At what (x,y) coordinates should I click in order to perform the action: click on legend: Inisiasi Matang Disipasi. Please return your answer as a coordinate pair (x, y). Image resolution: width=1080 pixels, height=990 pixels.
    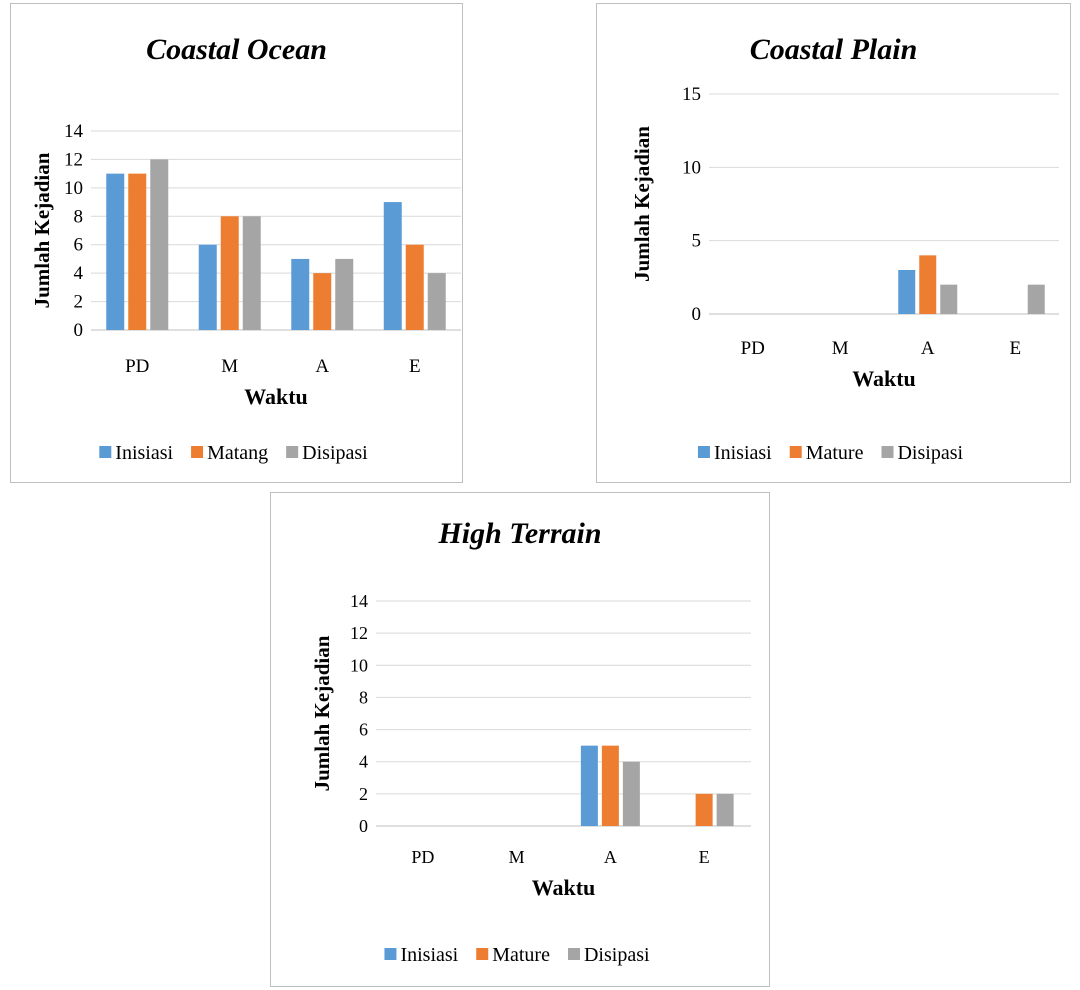
    Looking at the image, I should click on (233, 453).